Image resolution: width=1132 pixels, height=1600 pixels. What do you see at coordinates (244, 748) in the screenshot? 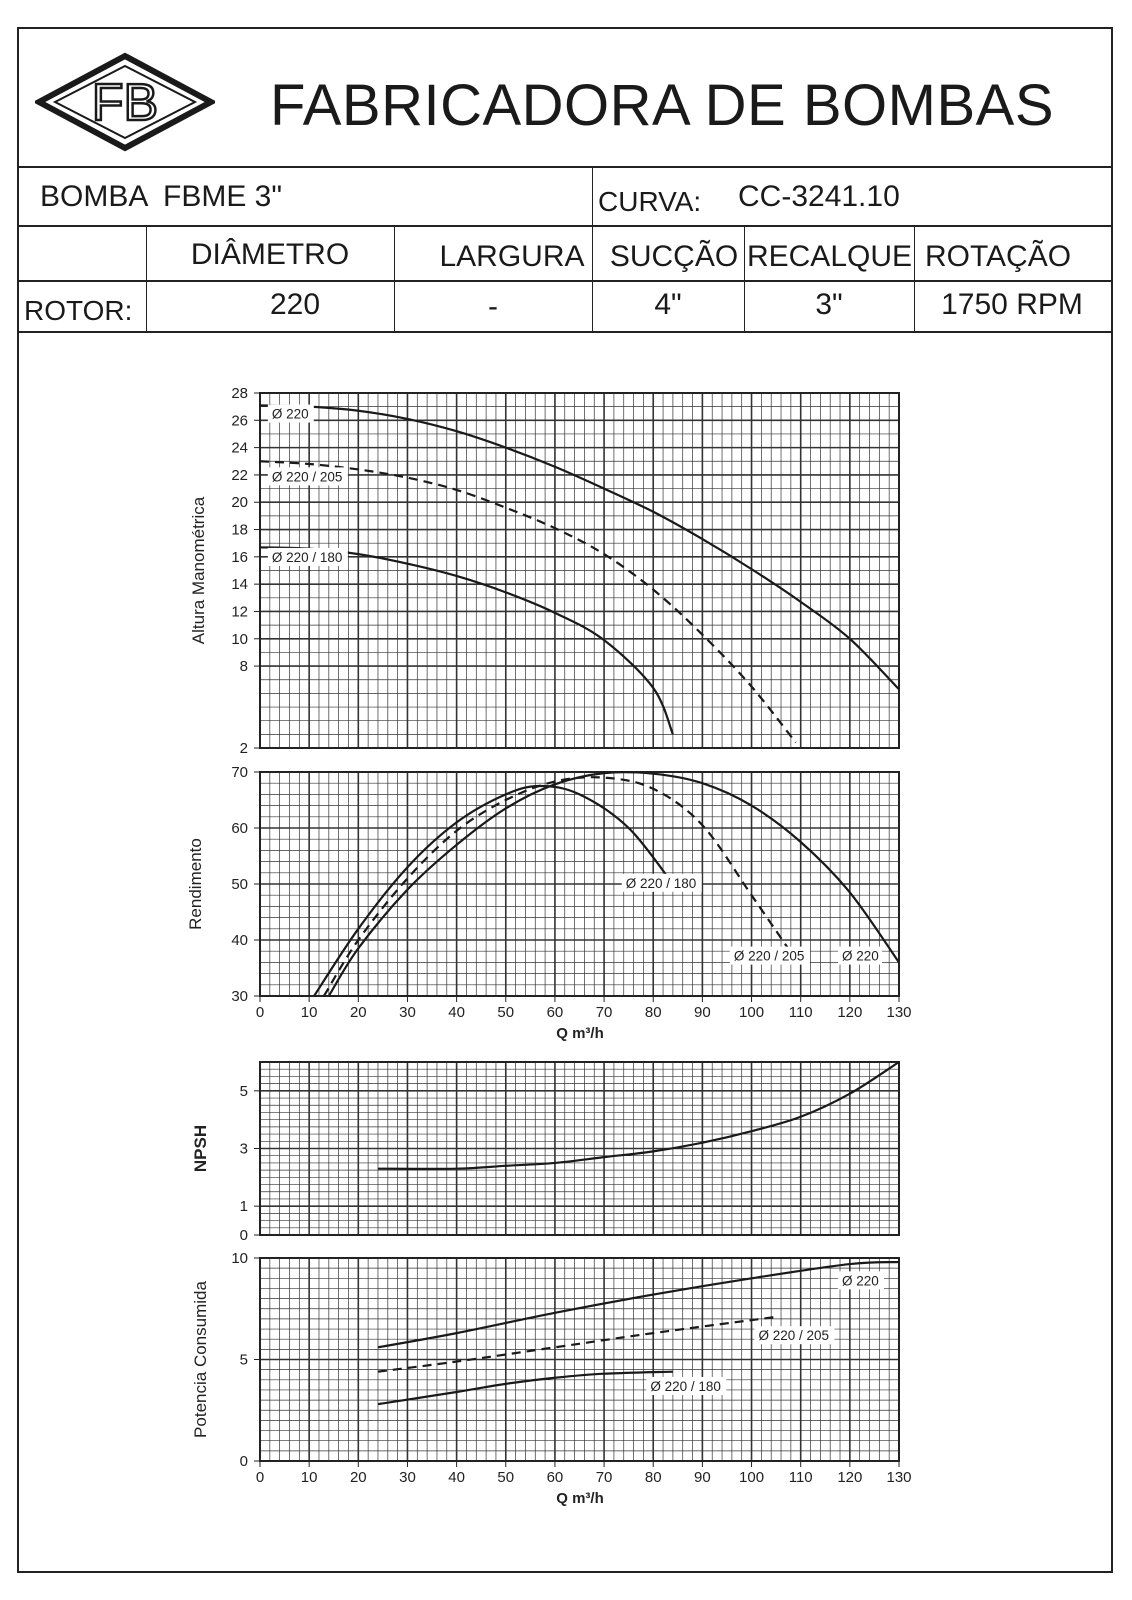
I see `y-tick-label: 2` at bounding box center [244, 748].